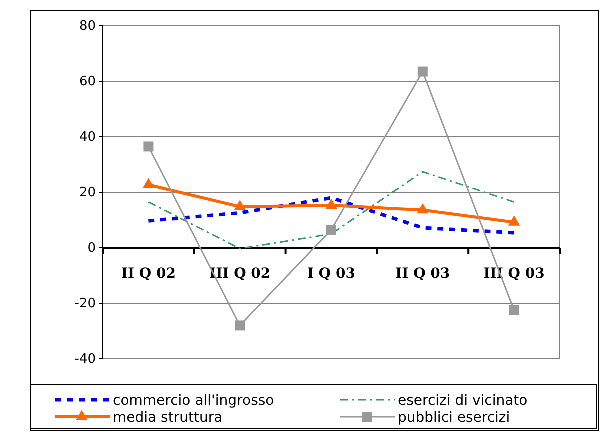  What do you see at coordinates (87, 26) in the screenshot?
I see `y-tick-label: 80` at bounding box center [87, 26].